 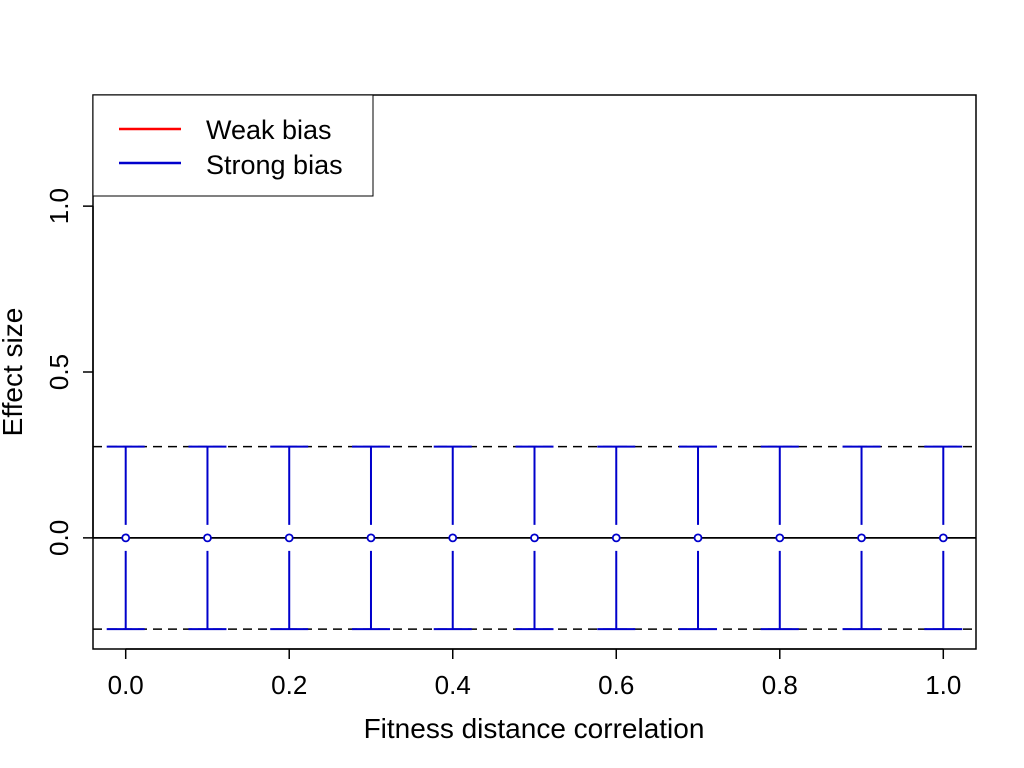 I want to click on x-tick-label: 0.4, so click(x=453, y=685).